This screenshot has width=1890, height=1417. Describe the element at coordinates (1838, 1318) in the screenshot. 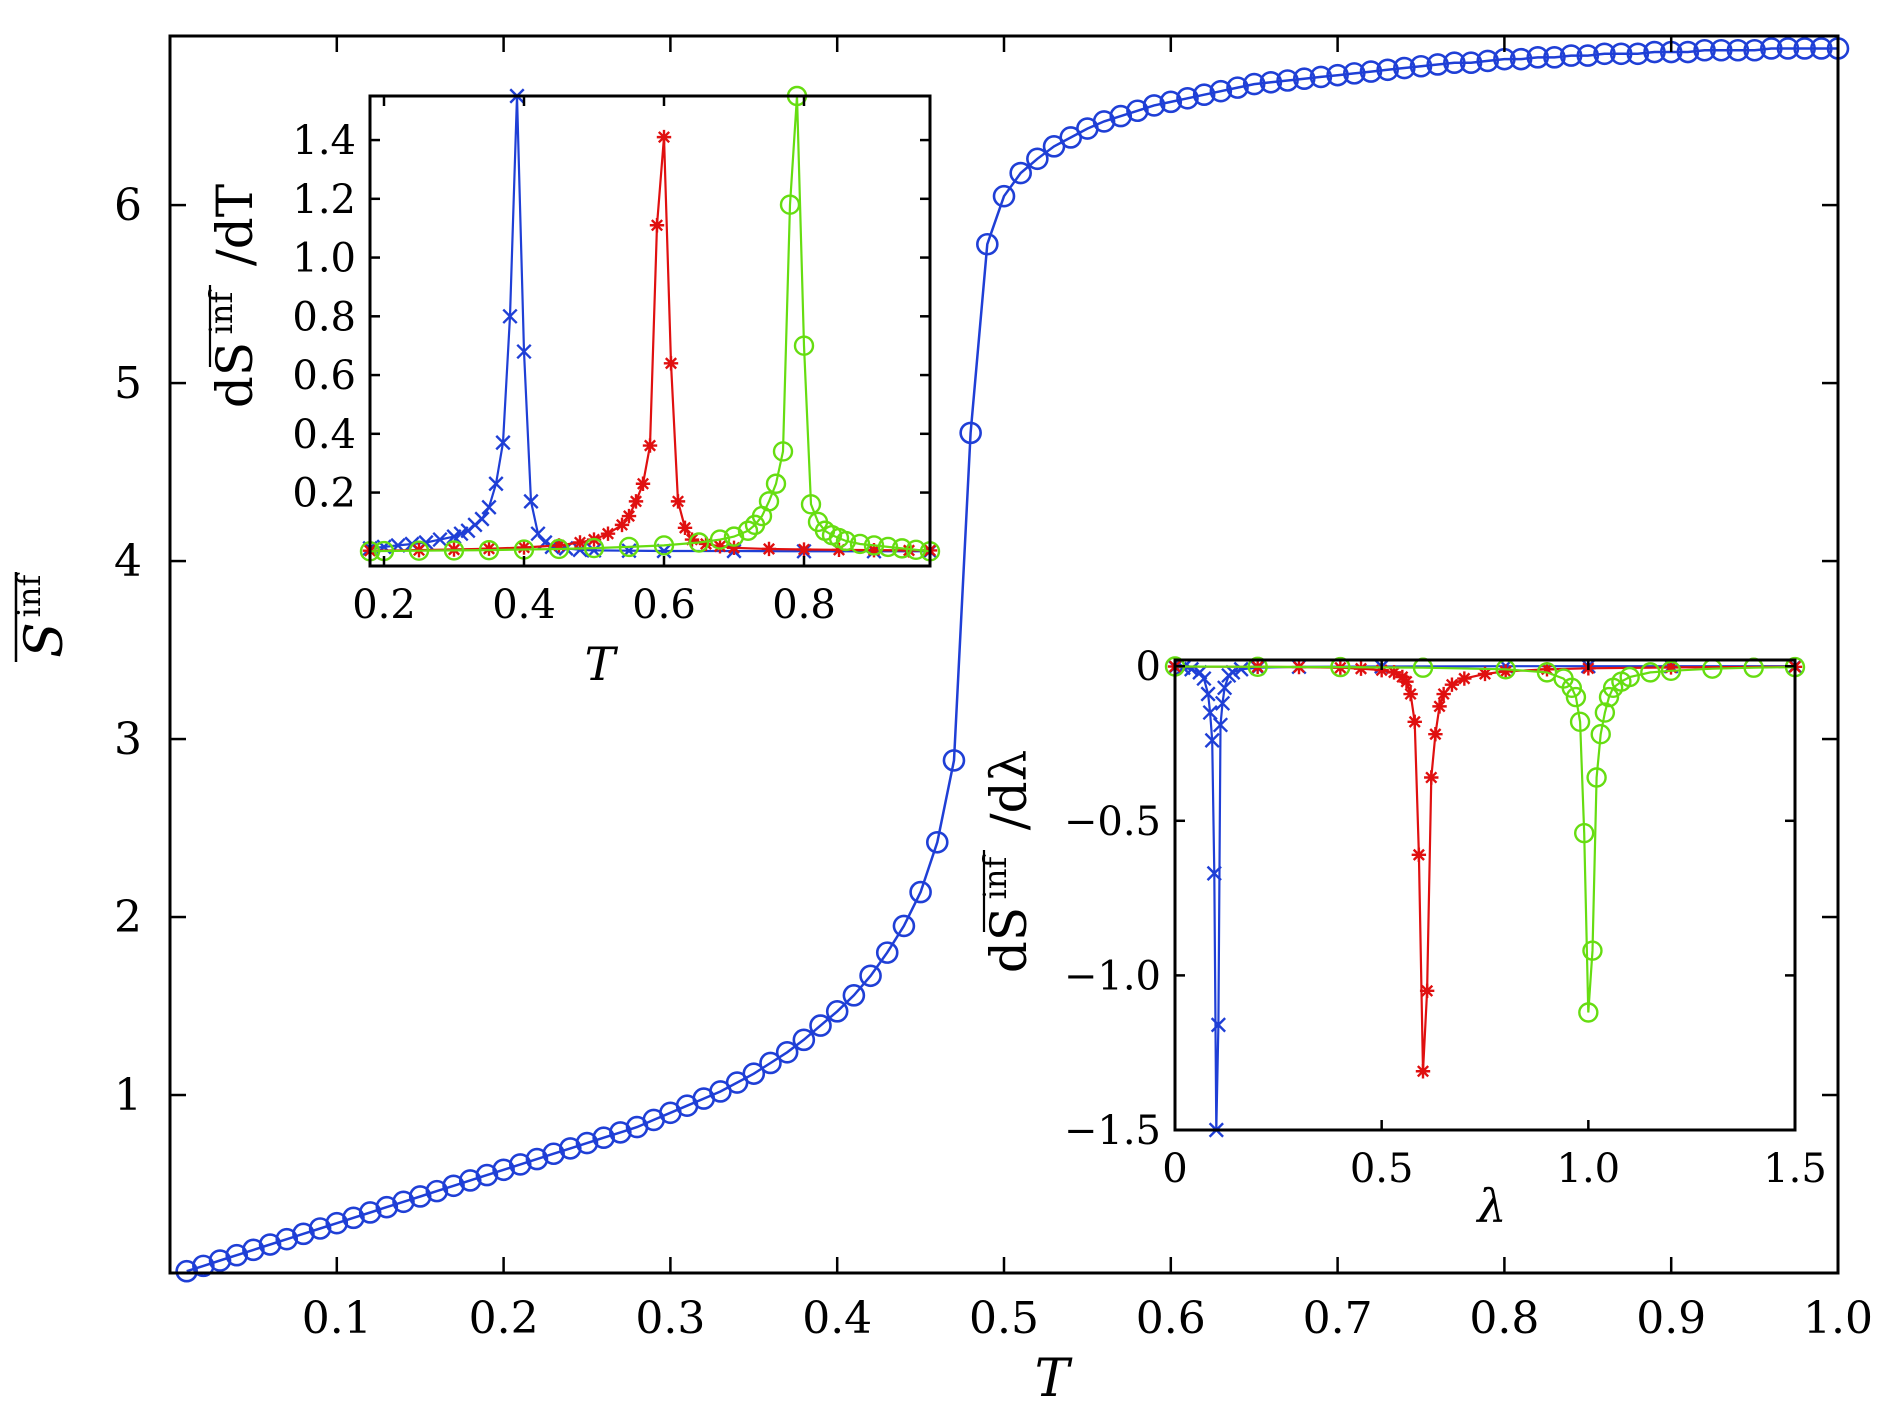

I see `main-x-tick-label: 1.0` at that location.